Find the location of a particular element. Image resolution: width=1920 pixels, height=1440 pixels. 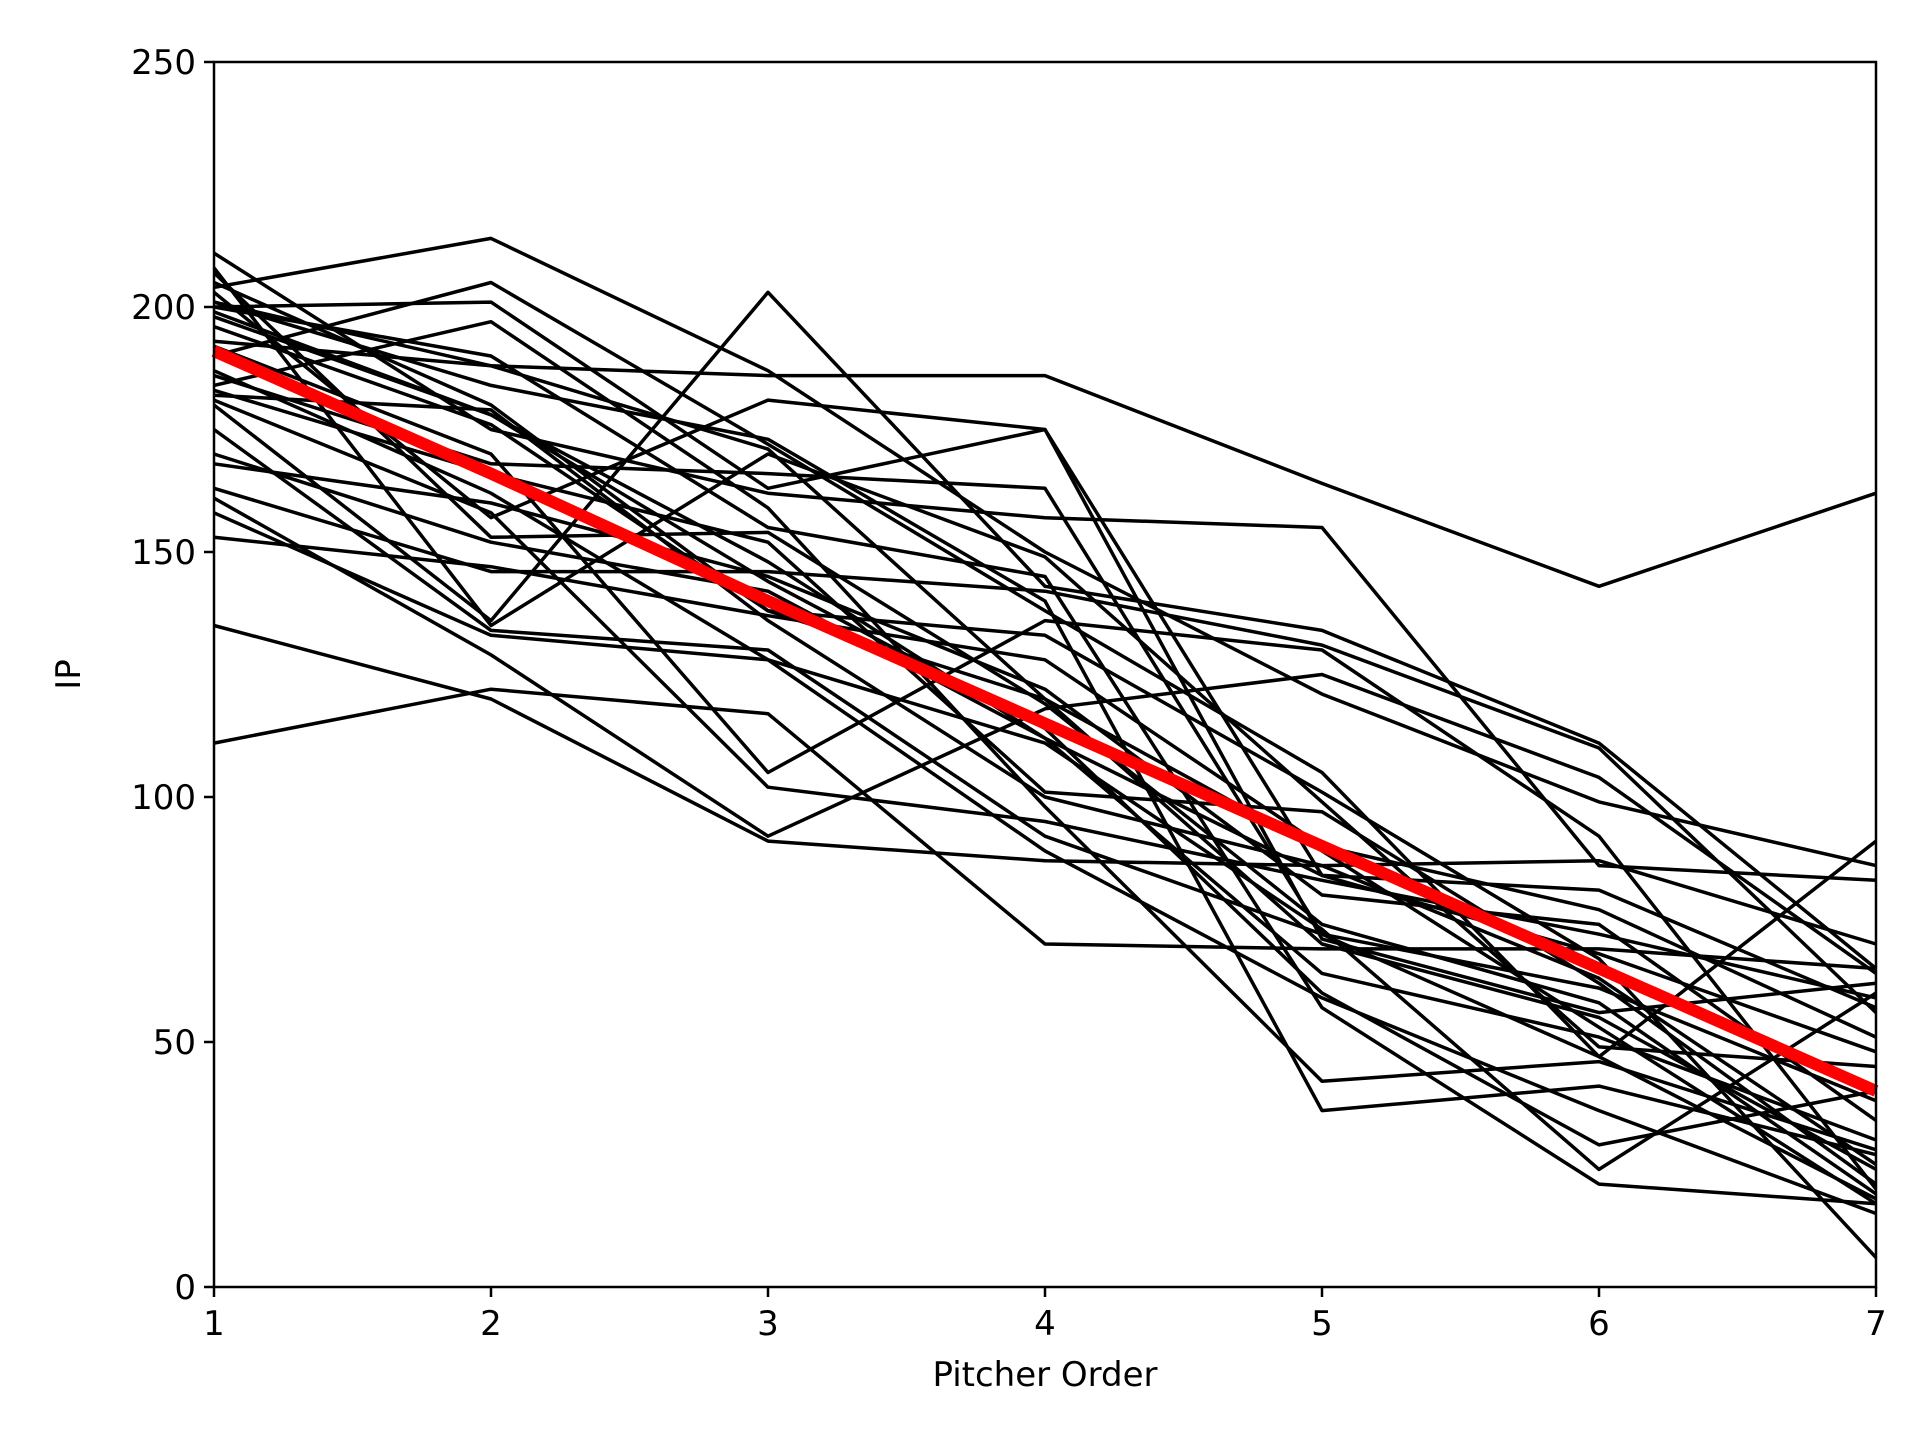

x-tick-label: 1 is located at coordinates (214, 1324).